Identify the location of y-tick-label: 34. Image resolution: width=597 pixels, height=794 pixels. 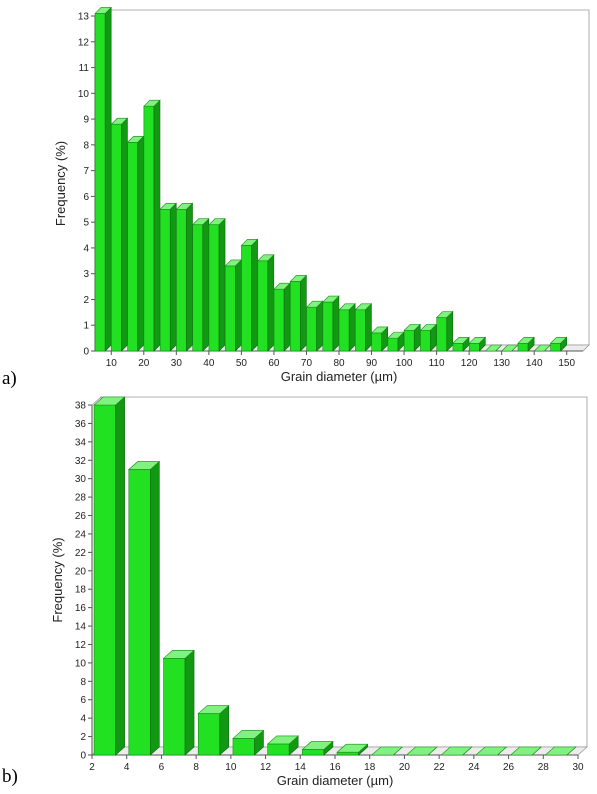
(81, 442).